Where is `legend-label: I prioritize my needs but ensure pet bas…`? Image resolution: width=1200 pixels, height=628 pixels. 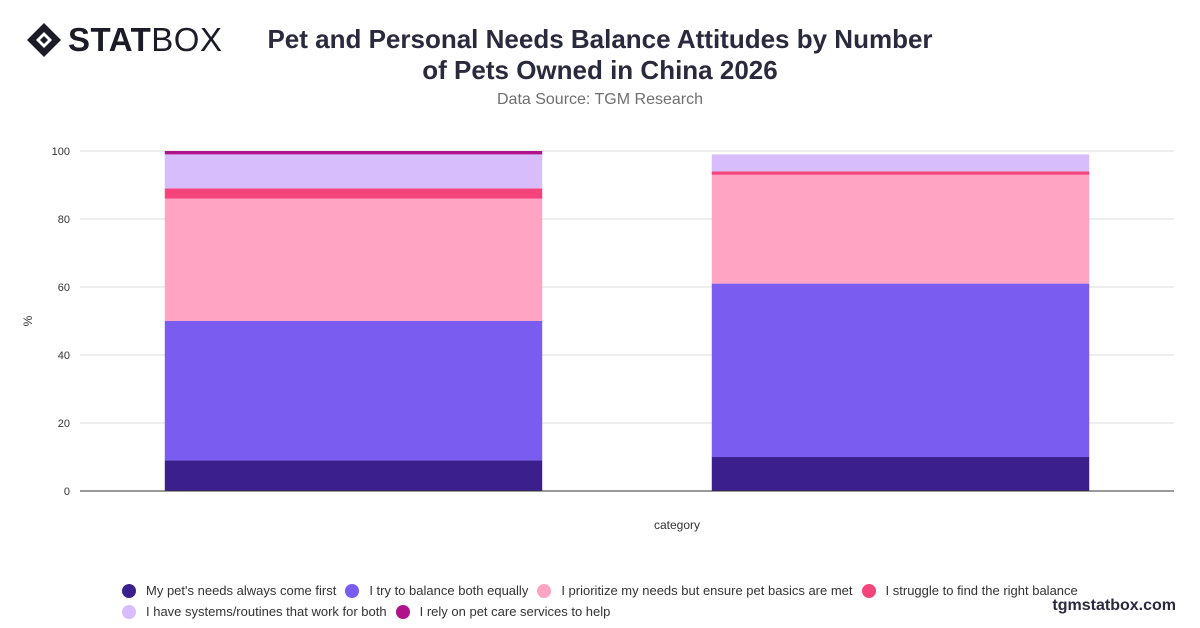
legend-label: I prioritize my needs but ensure pet bas… is located at coordinates (707, 590).